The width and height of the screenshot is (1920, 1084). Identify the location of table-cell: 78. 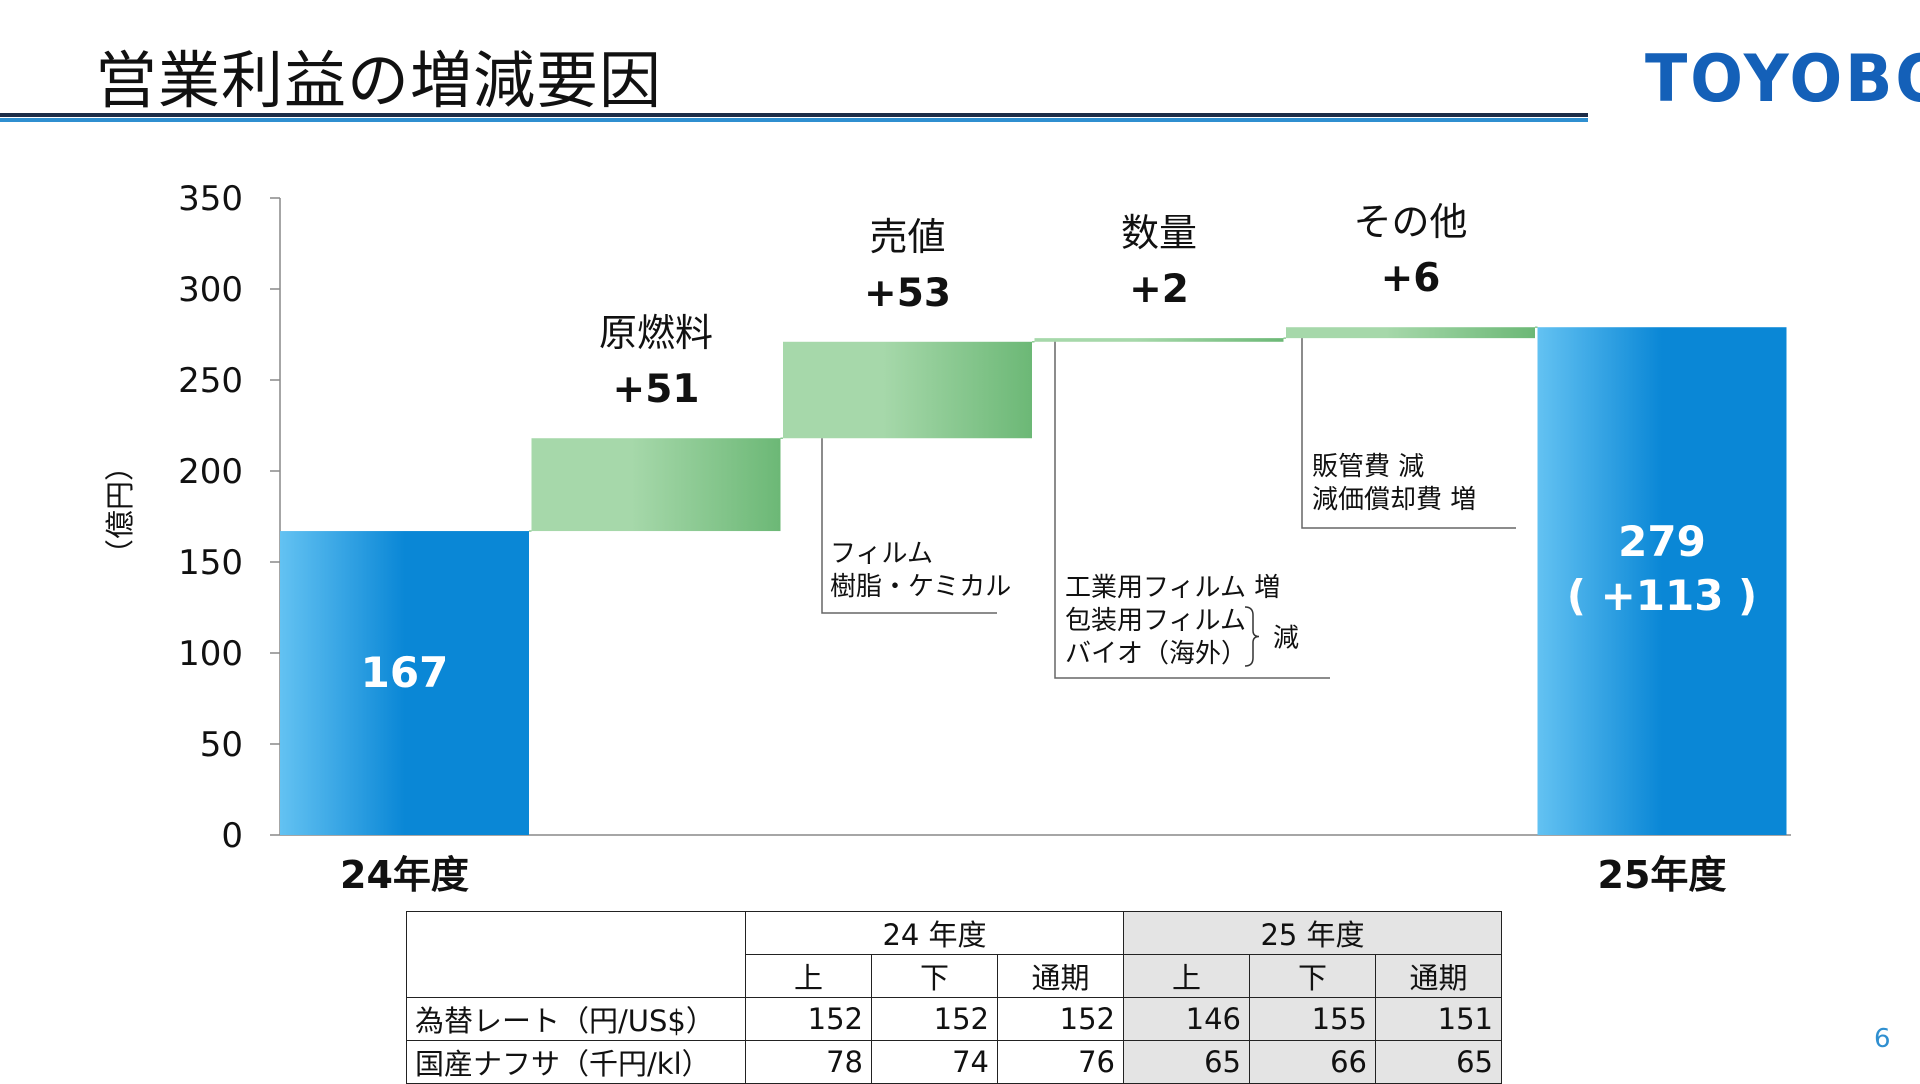
(808, 1062).